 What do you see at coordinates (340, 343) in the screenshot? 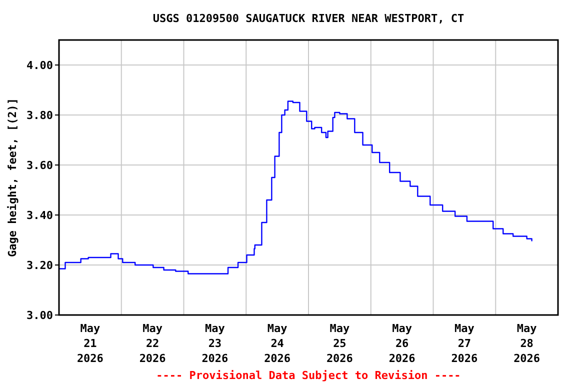
I see `x-tick-label: May 25 2026` at bounding box center [340, 343].